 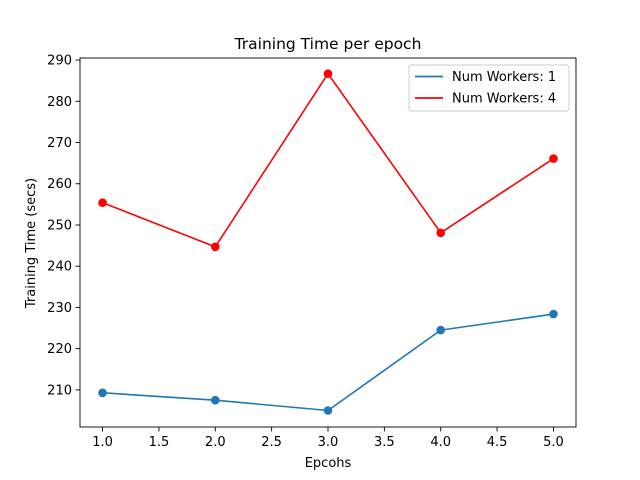 I want to click on legend-box, so click(x=489, y=88).